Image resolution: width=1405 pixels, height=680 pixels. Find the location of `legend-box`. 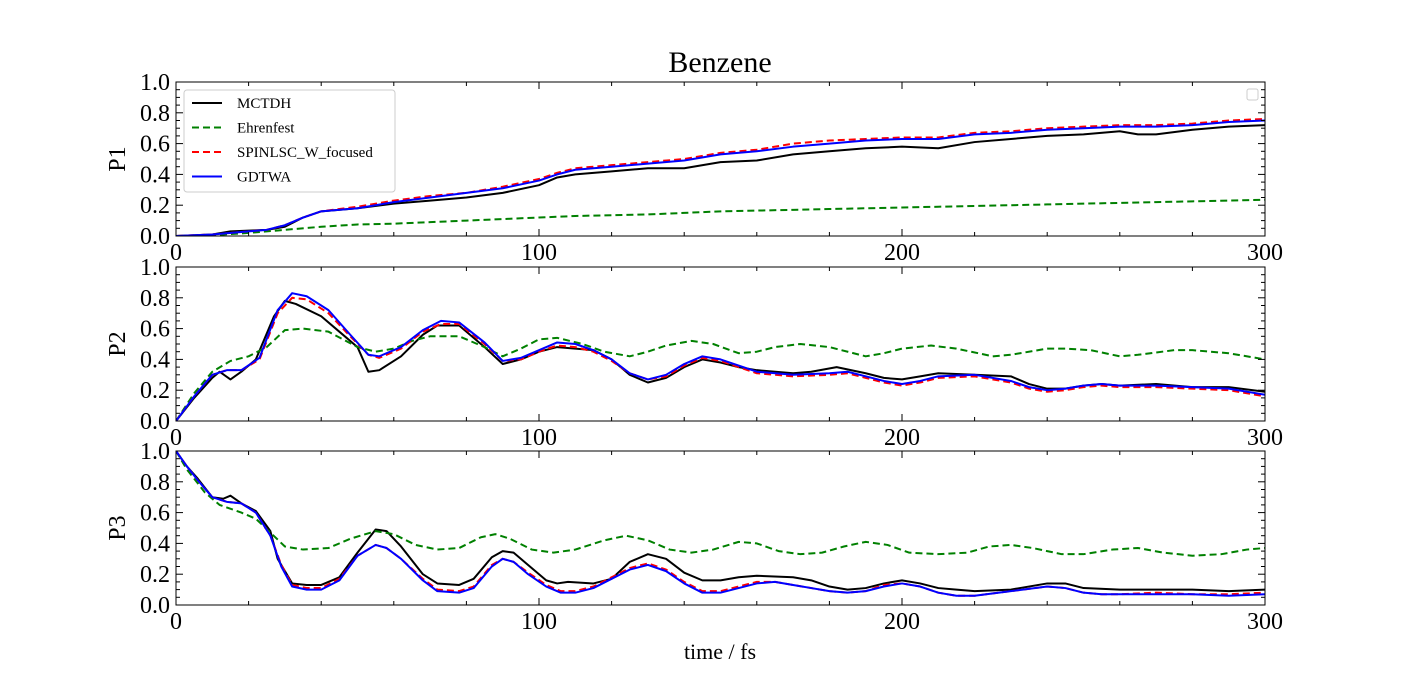

legend-box is located at coordinates (289, 141).